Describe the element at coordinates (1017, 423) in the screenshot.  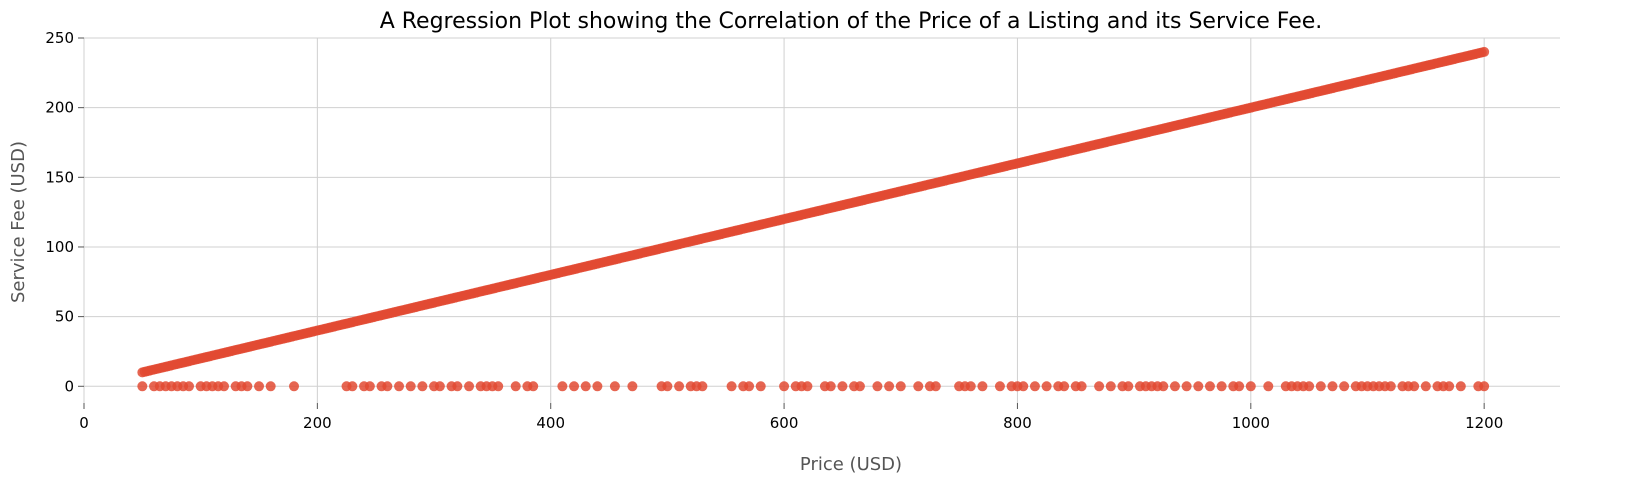
I see `x-tick-label: 800` at that location.